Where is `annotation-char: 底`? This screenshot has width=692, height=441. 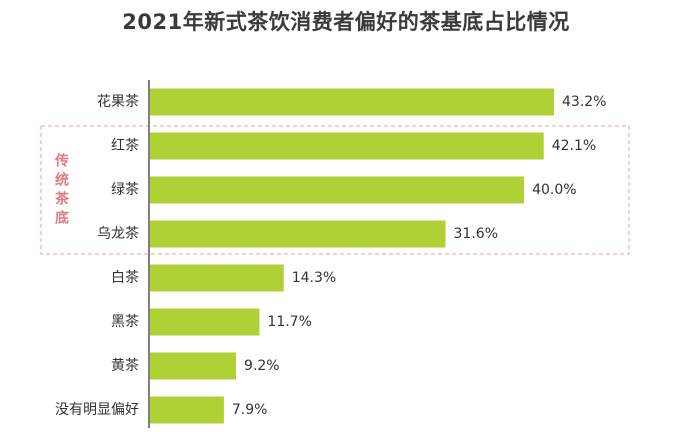 annotation-char: 底 is located at coordinates (62, 218).